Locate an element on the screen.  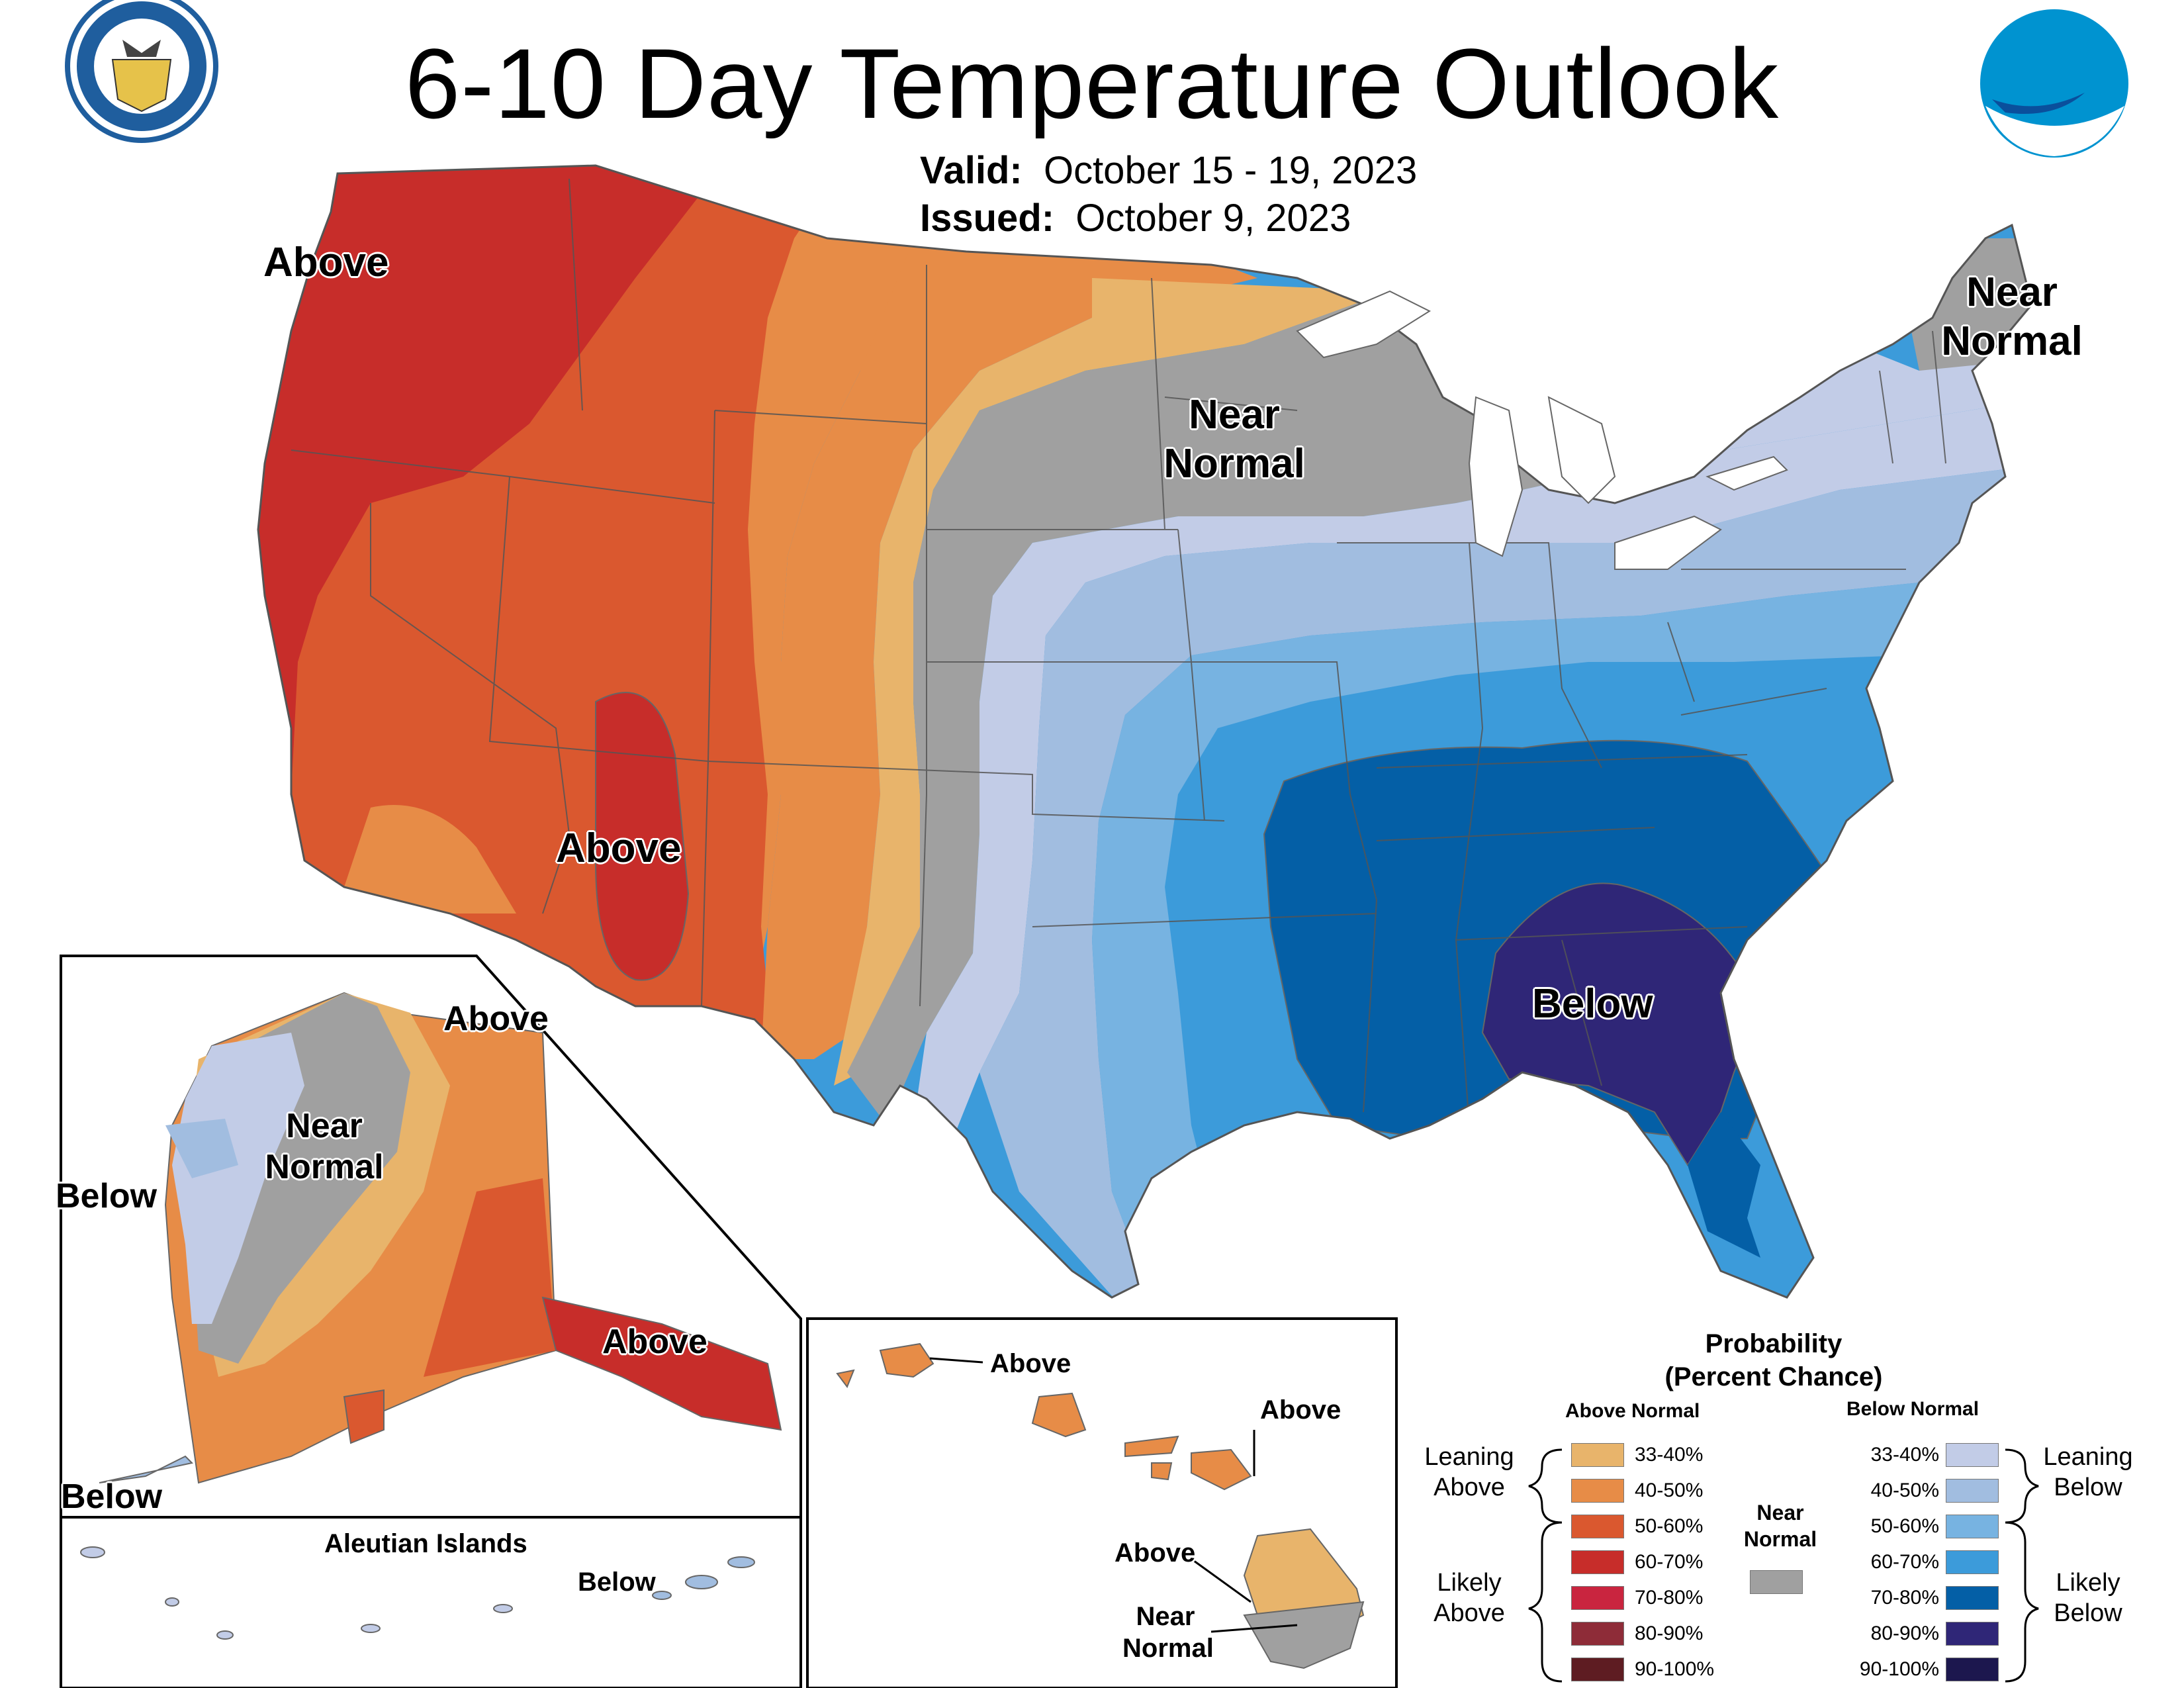
label-hawaii-bigisland-above: Above is located at coordinates (1155, 1553).